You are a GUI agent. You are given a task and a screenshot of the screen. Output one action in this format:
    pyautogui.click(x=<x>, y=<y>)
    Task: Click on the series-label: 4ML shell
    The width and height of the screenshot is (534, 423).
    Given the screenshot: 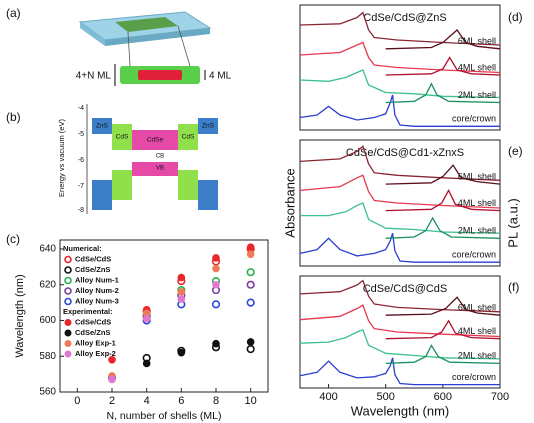 What is the action you would take?
    pyautogui.click(x=477, y=67)
    